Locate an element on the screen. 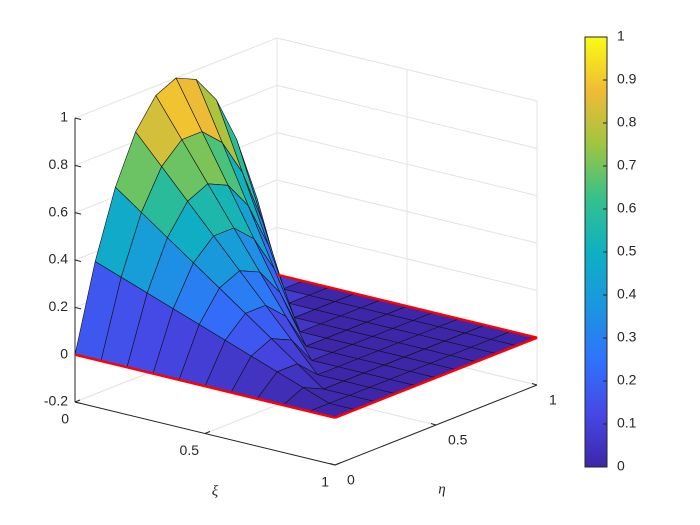 The height and width of the screenshot is (525, 700). z-tick-label: 0.6 is located at coordinates (59, 211).